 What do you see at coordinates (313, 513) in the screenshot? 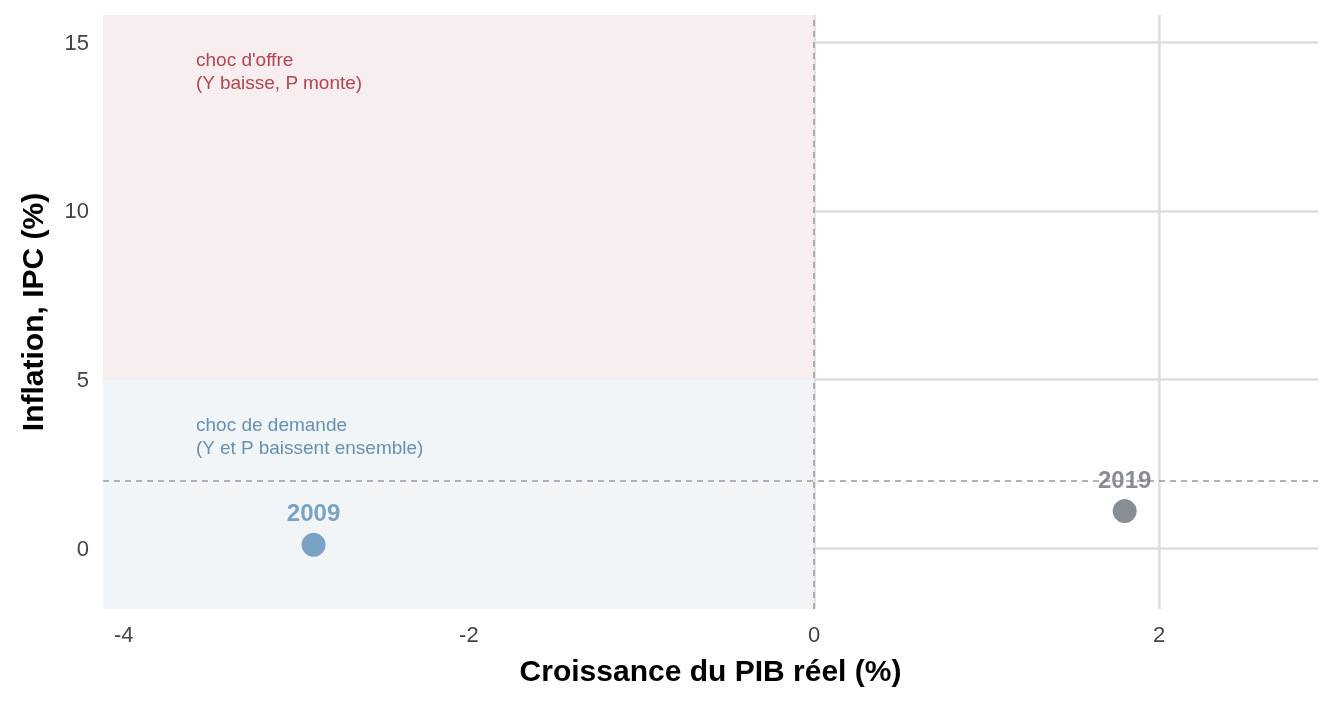
I see `series-label: 2009` at bounding box center [313, 513].